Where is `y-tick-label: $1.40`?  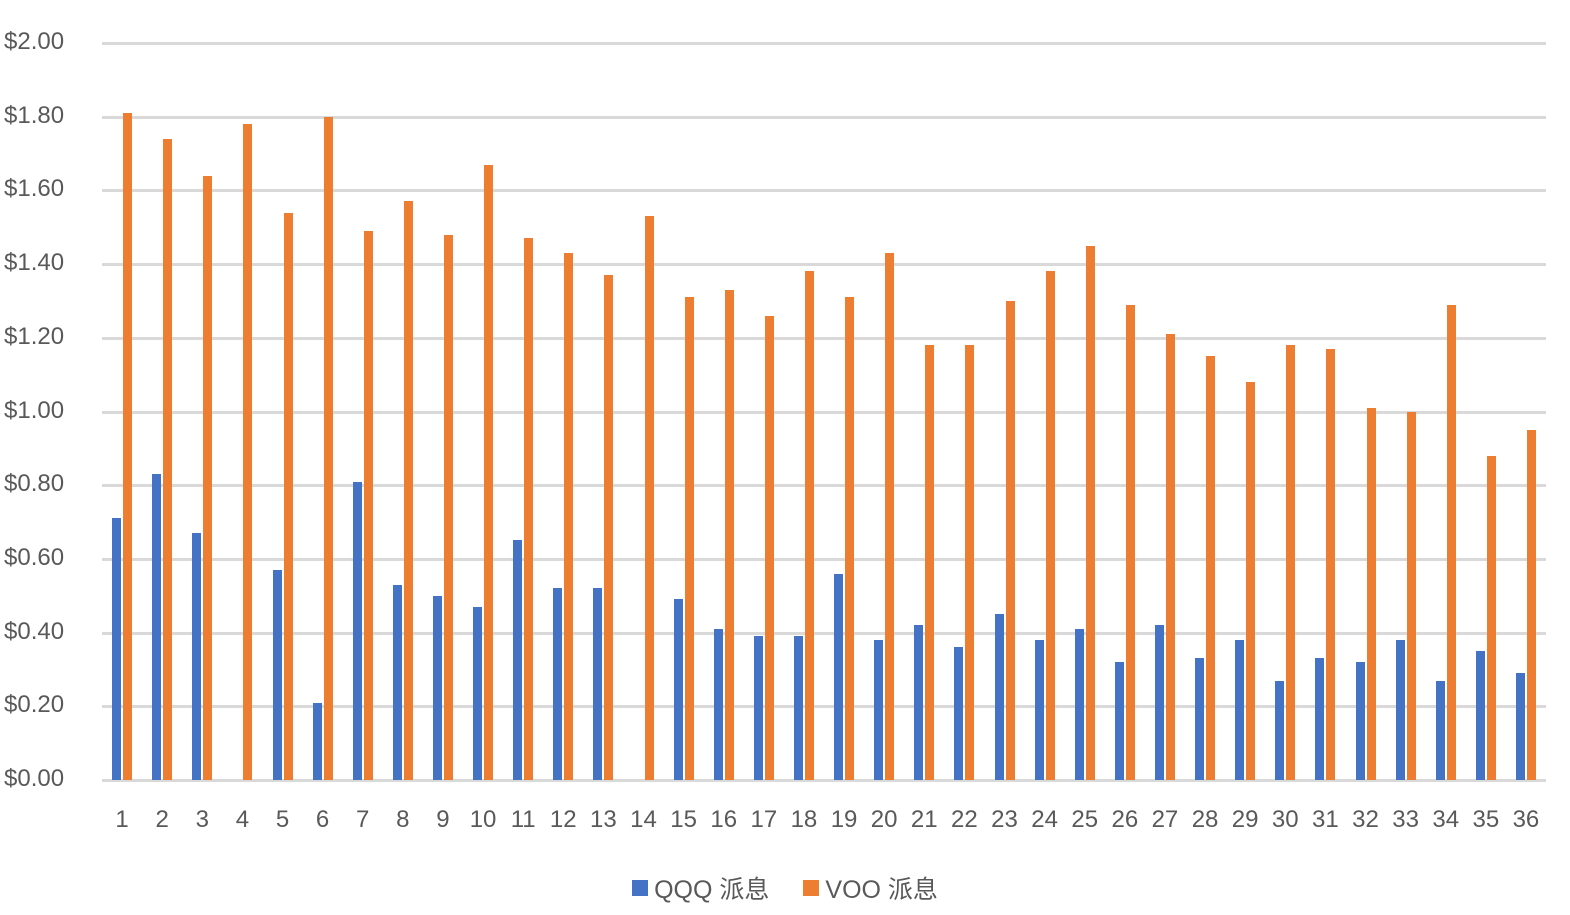 y-tick-label: $1.40 is located at coordinates (34, 263).